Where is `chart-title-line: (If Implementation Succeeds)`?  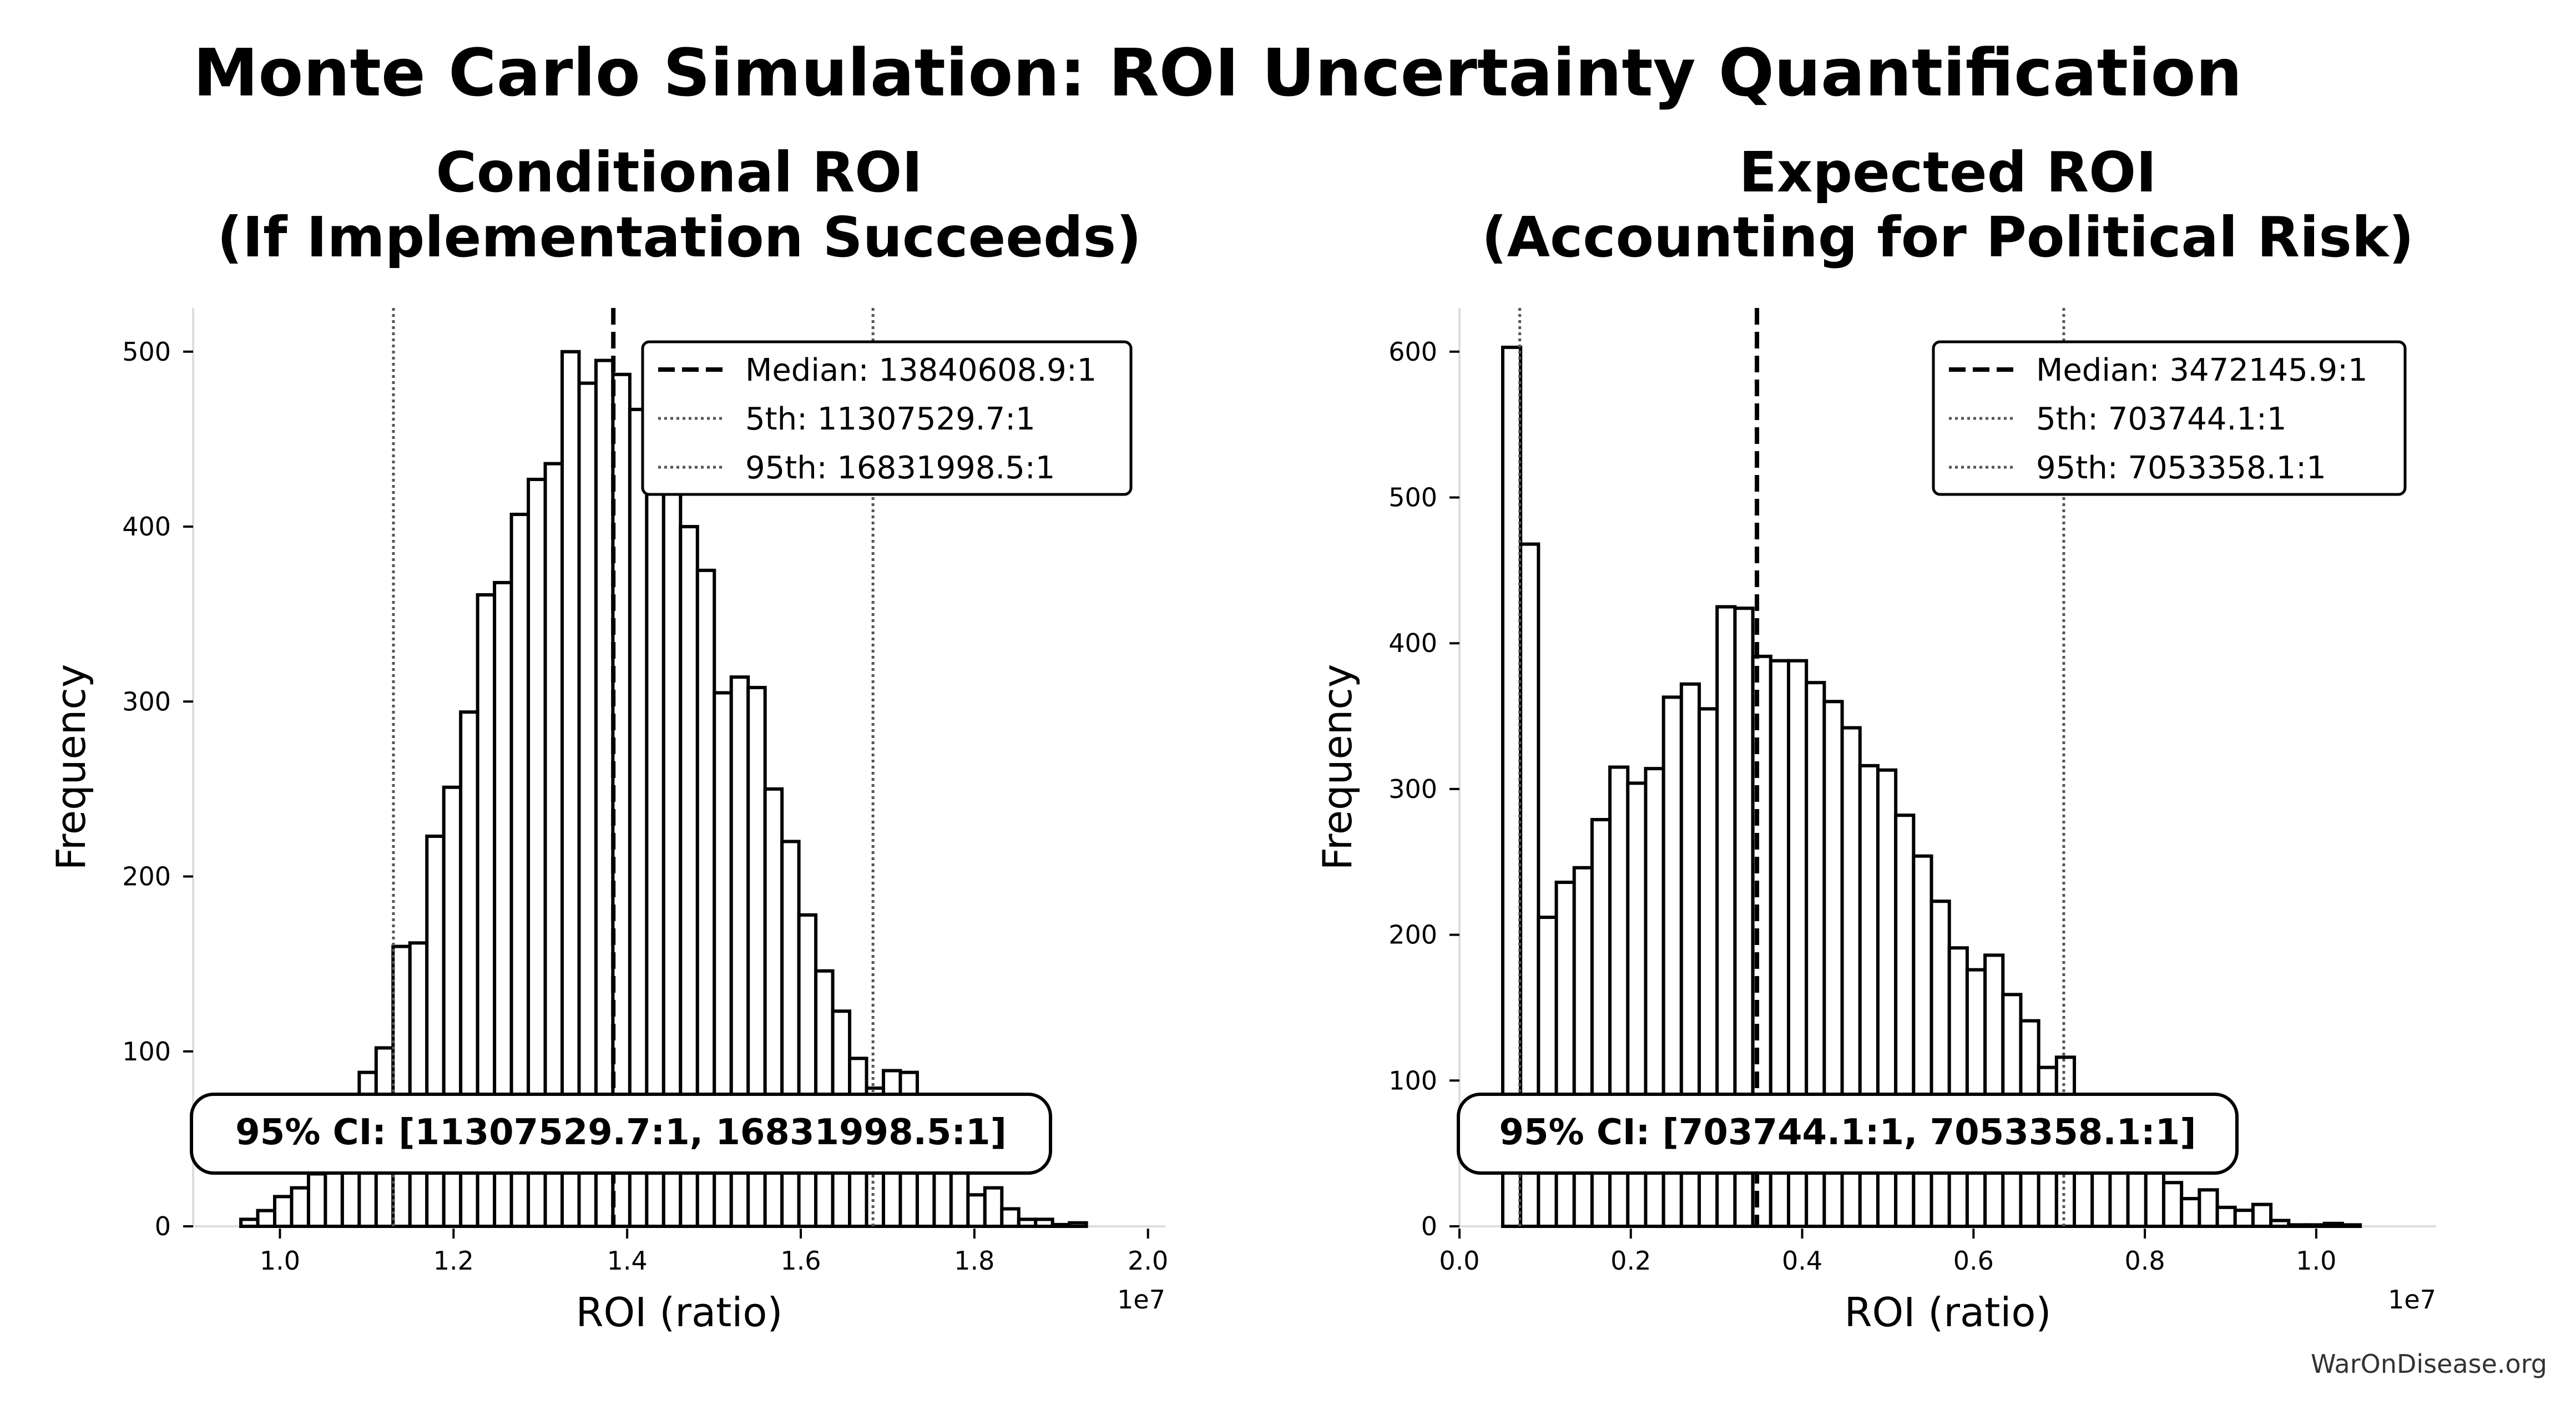 chart-title-line: (If Implementation Succeeds) is located at coordinates (679, 237).